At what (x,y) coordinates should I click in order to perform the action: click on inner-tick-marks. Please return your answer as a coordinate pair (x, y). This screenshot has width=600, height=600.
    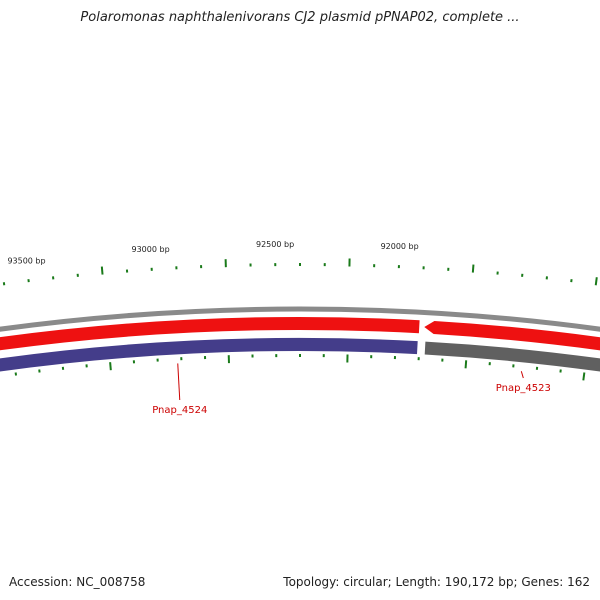
    Looking at the image, I should click on (300, 367).